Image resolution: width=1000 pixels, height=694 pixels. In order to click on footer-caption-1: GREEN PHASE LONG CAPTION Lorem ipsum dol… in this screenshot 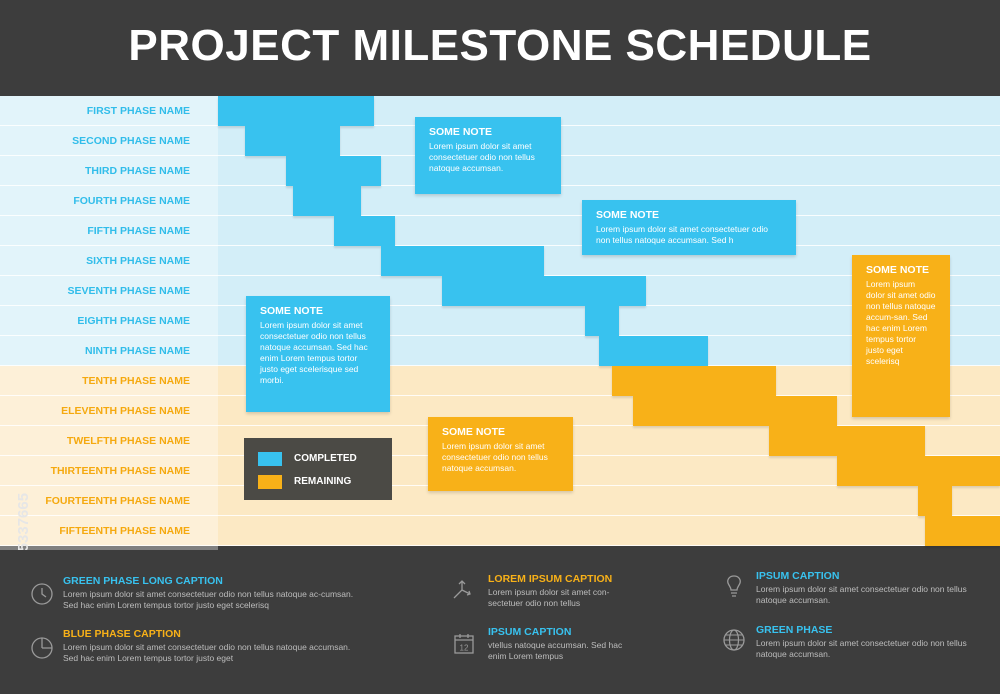, I will do `click(213, 592)`.